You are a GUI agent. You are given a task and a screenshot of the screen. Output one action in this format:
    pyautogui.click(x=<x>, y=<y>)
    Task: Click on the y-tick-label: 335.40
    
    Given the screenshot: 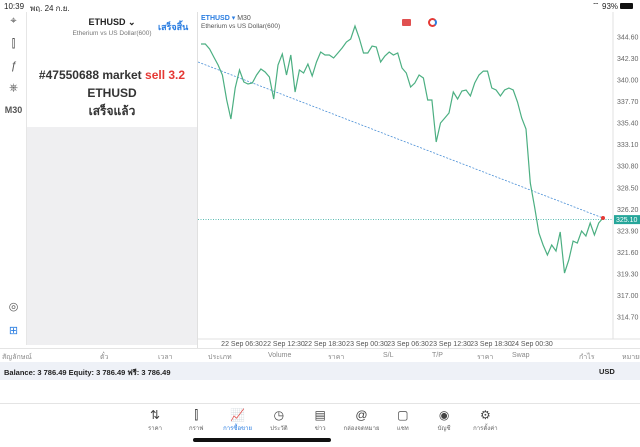 What is the action you would take?
    pyautogui.click(x=628, y=124)
    